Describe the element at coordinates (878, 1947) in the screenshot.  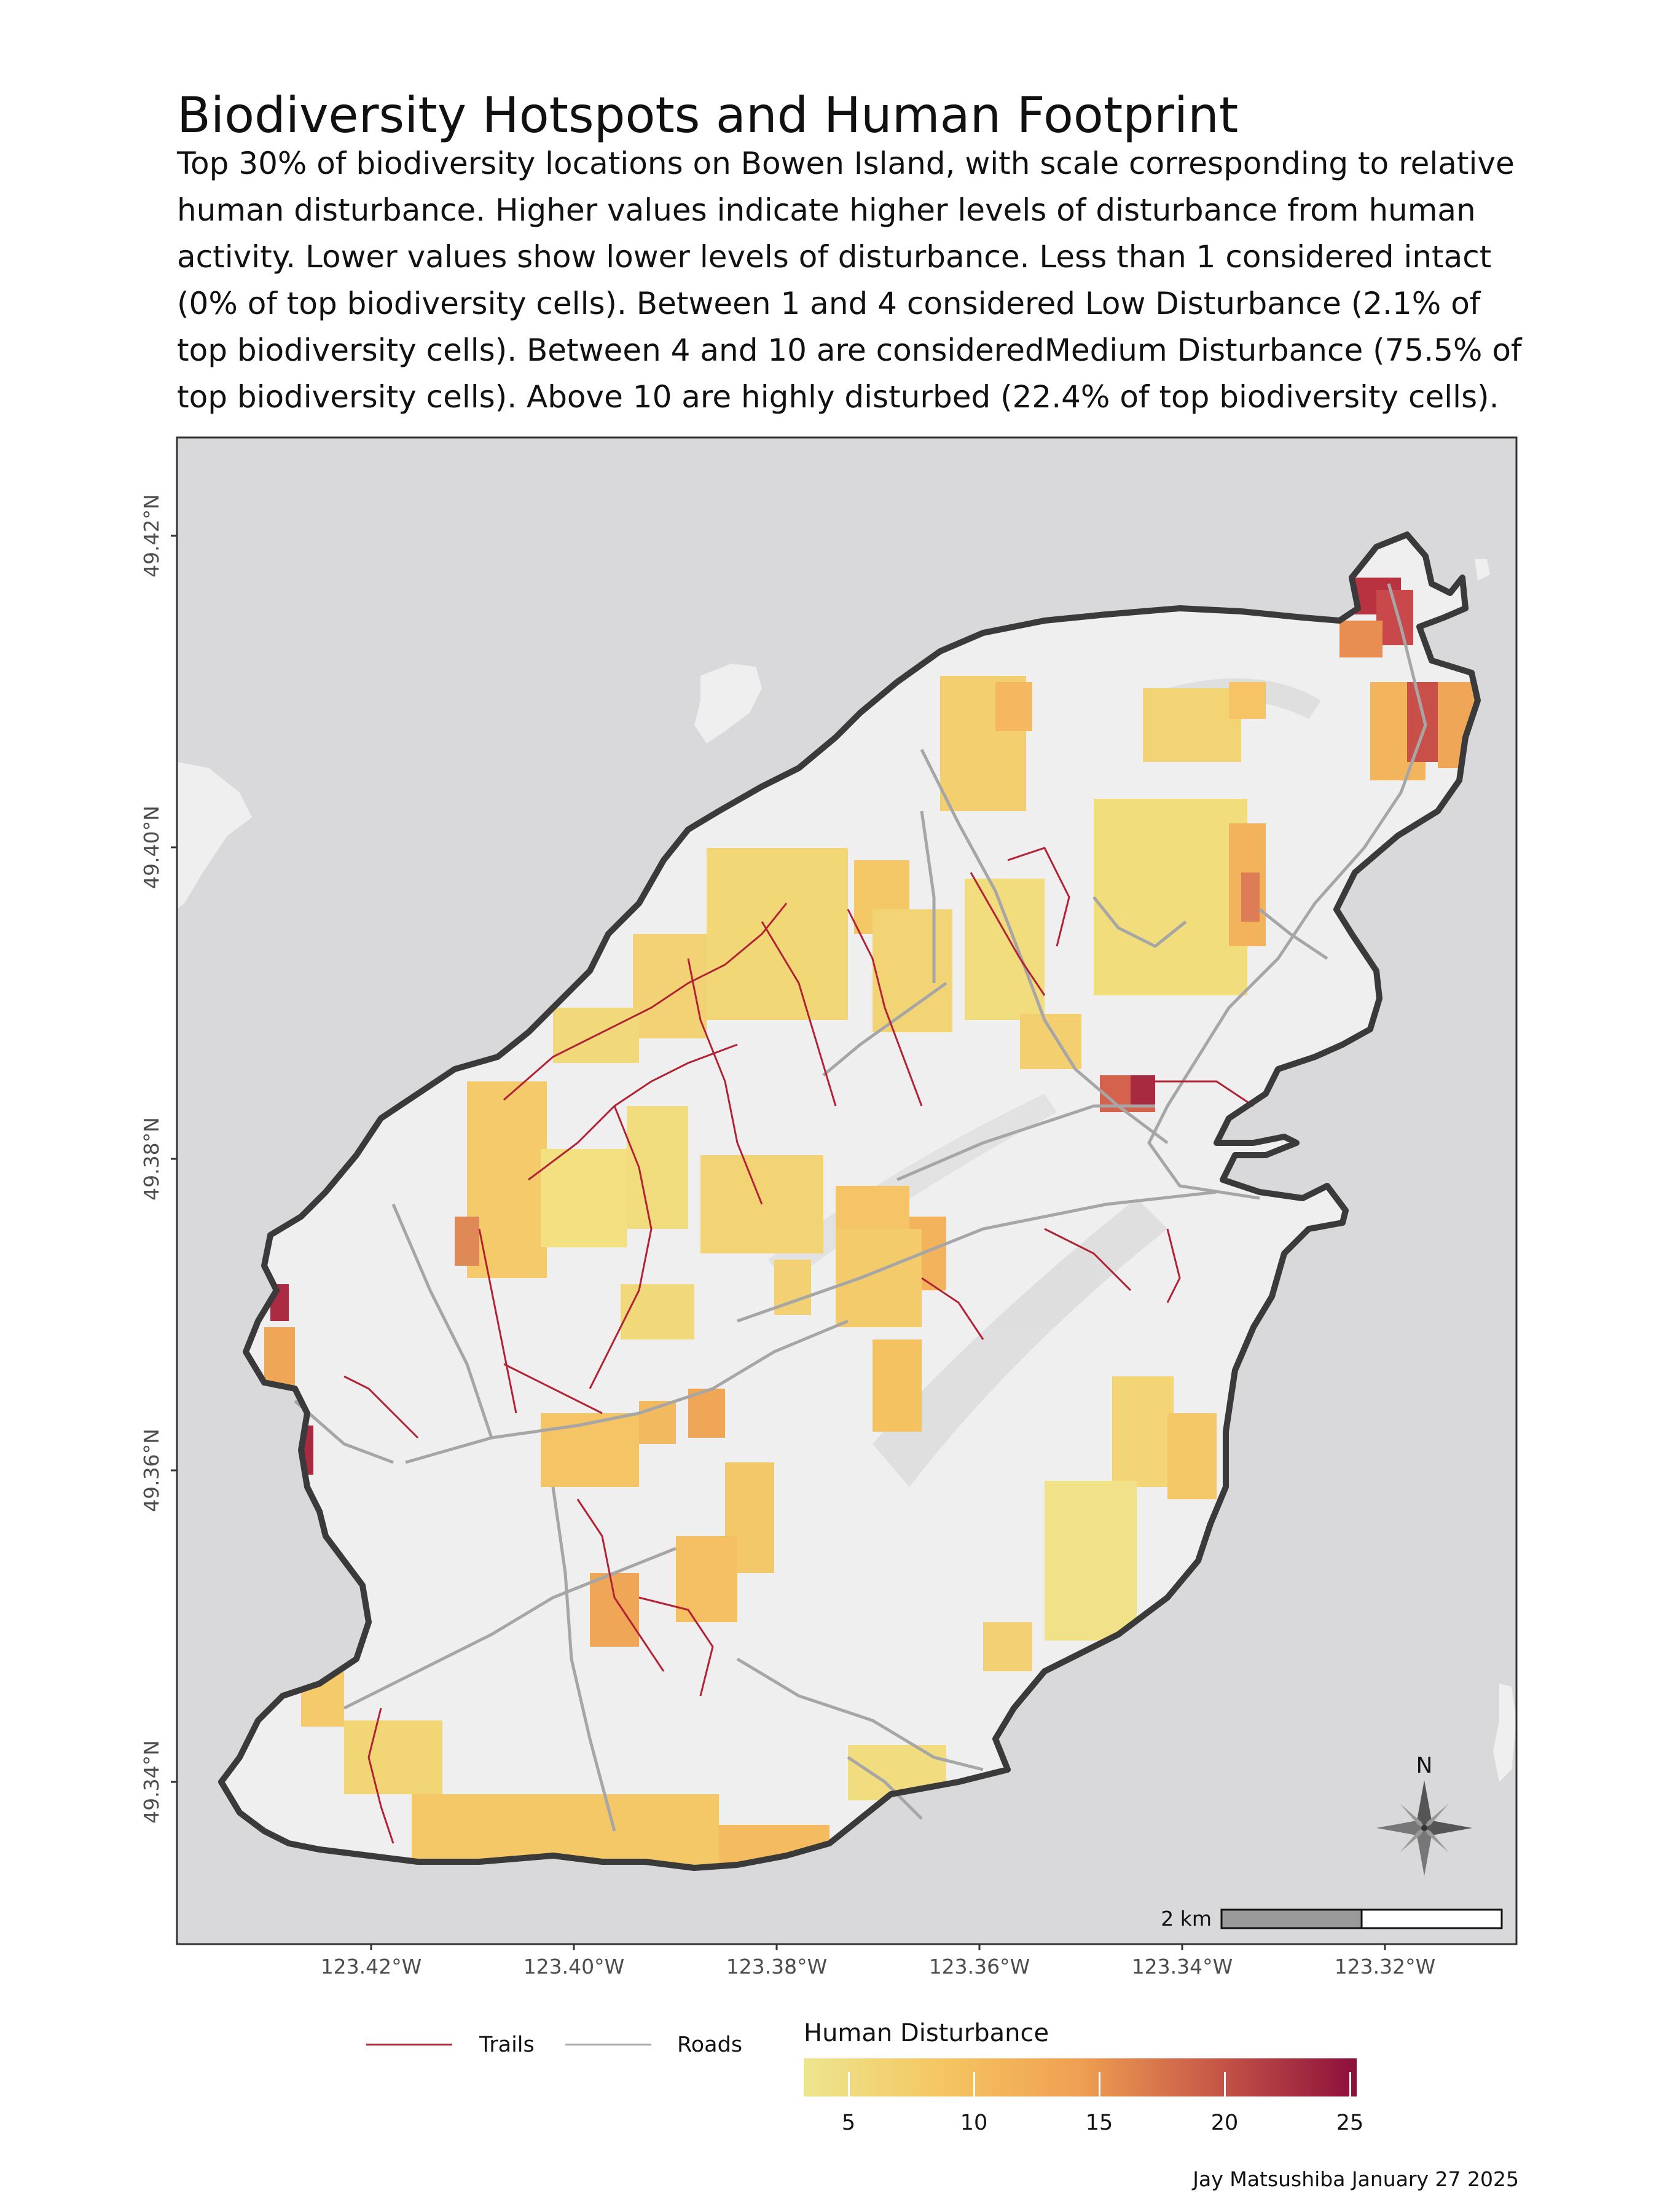
I see `lon-axis` at that location.